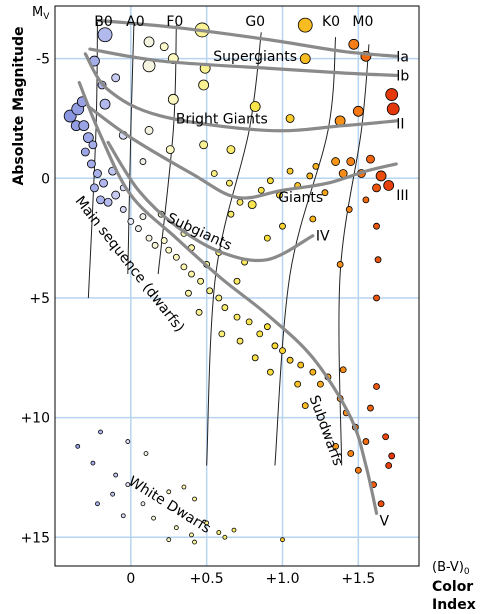  What do you see at coordinates (402, 76) in the screenshot?
I see `luminosity-class-label: Ib` at bounding box center [402, 76].